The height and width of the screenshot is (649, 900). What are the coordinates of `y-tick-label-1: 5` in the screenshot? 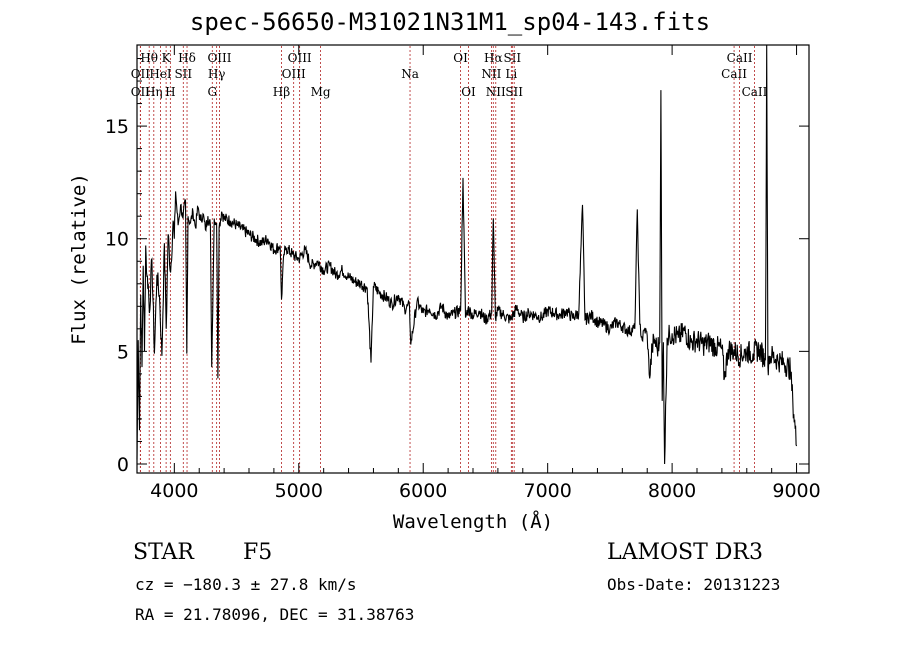 It's located at (123, 352).